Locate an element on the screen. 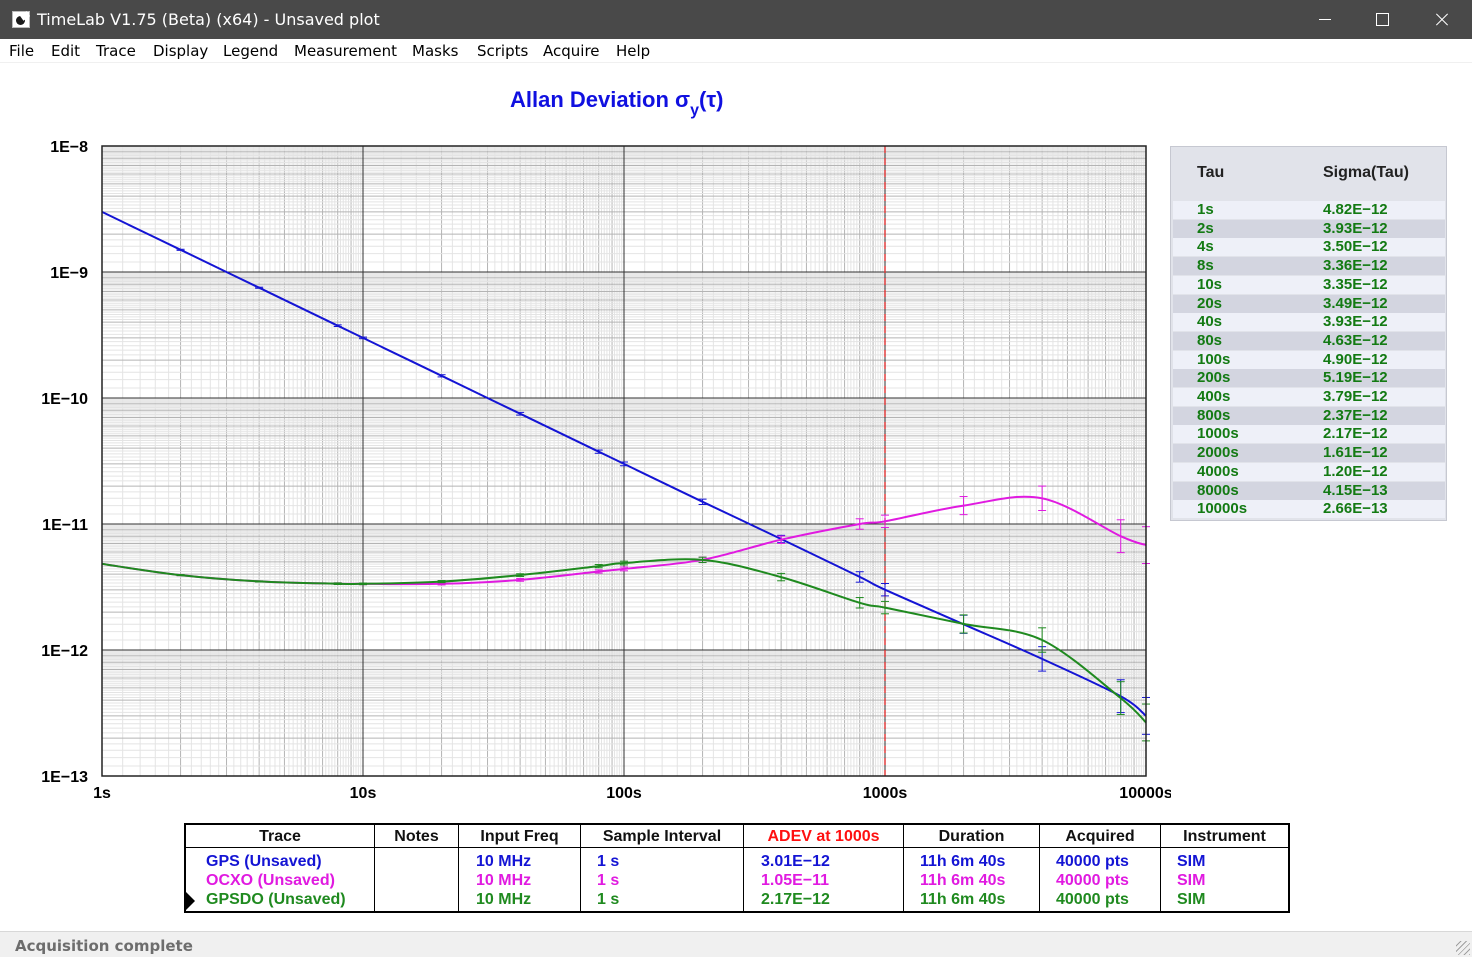  trace-header: Trace is located at coordinates (280, 836).